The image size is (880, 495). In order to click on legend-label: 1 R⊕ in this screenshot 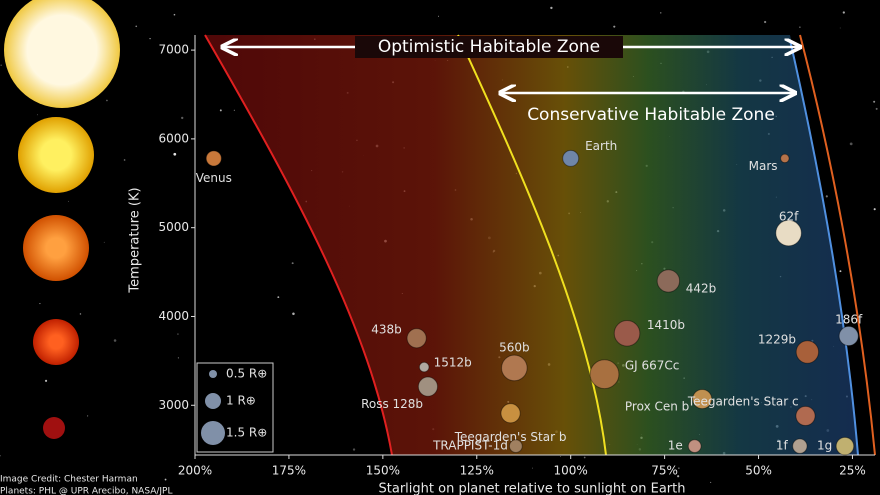, I will do `click(241, 401)`.